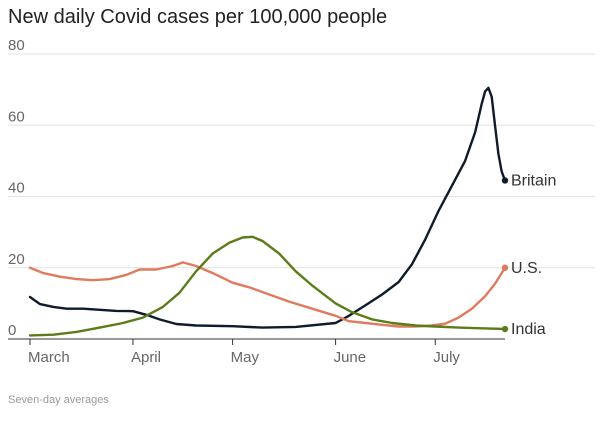 This screenshot has height=437, width=600. What do you see at coordinates (505, 329) in the screenshot?
I see `series-endpoint-india` at bounding box center [505, 329].